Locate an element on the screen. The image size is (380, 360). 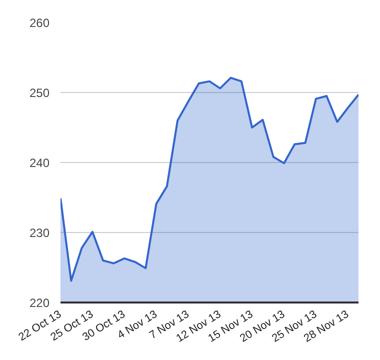
y-tick-label: 230 is located at coordinates (39, 233).